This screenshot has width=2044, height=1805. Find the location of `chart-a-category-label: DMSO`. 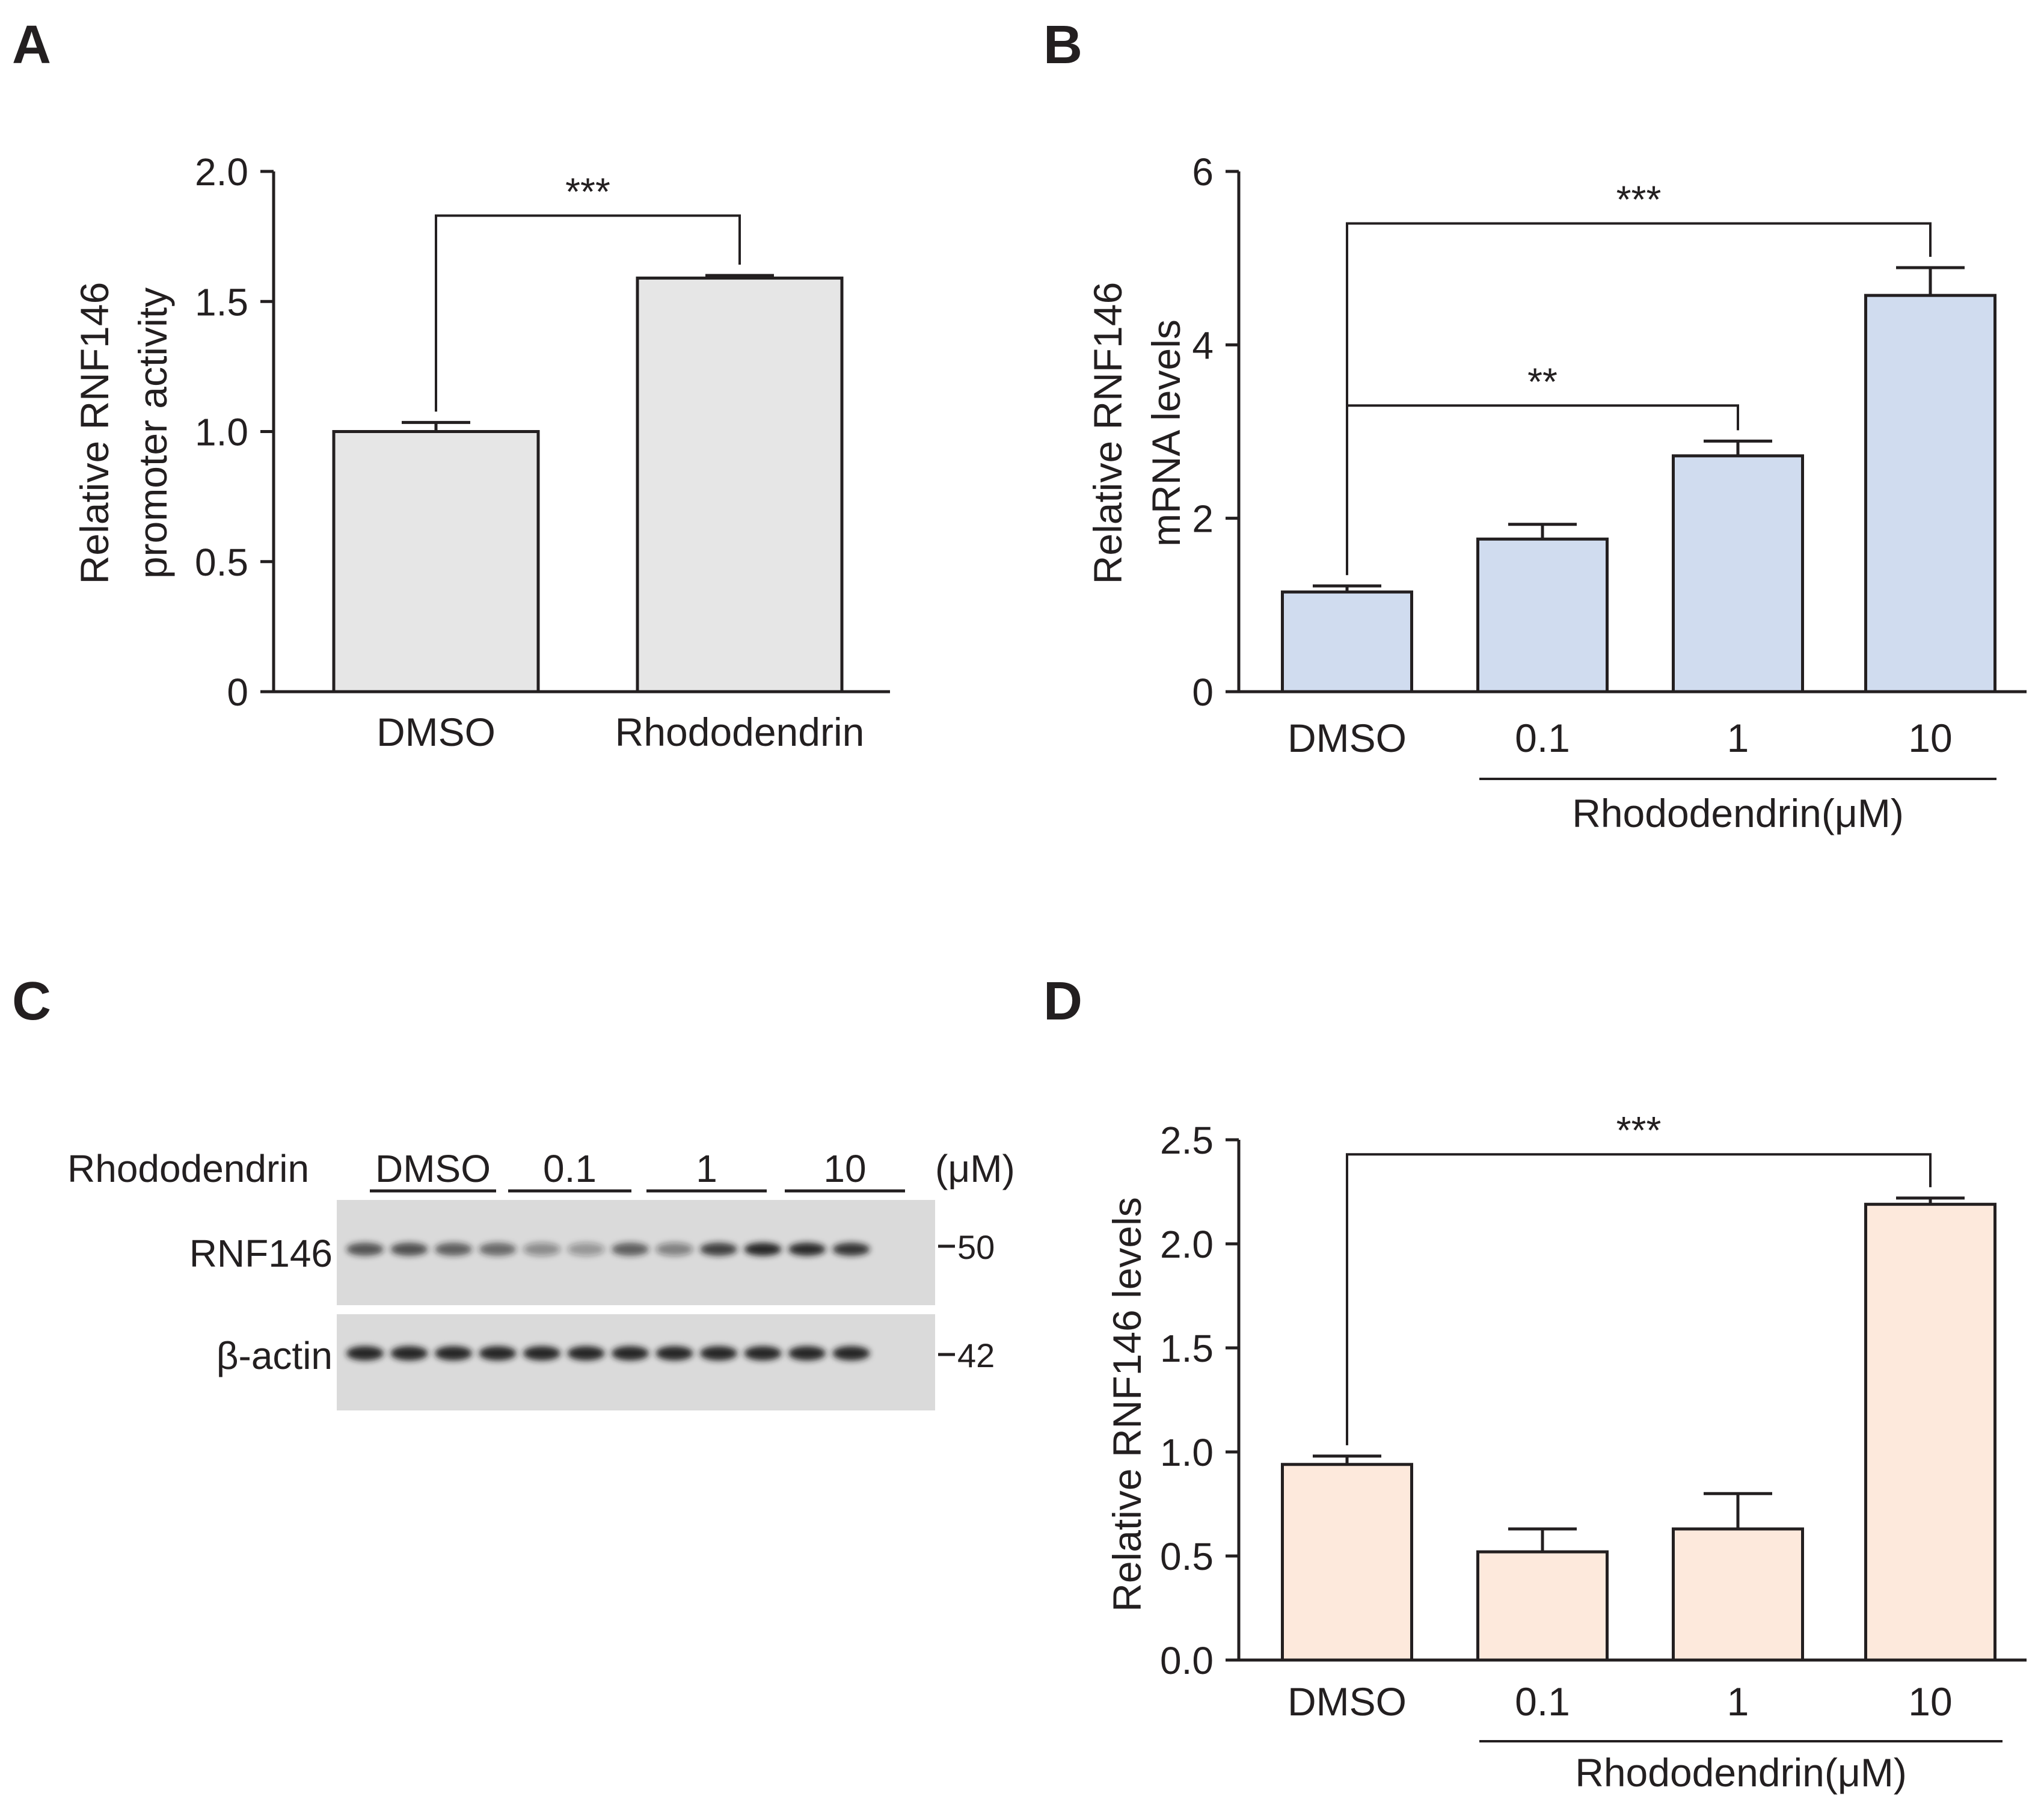

chart-a-category-label: DMSO is located at coordinates (436, 732).